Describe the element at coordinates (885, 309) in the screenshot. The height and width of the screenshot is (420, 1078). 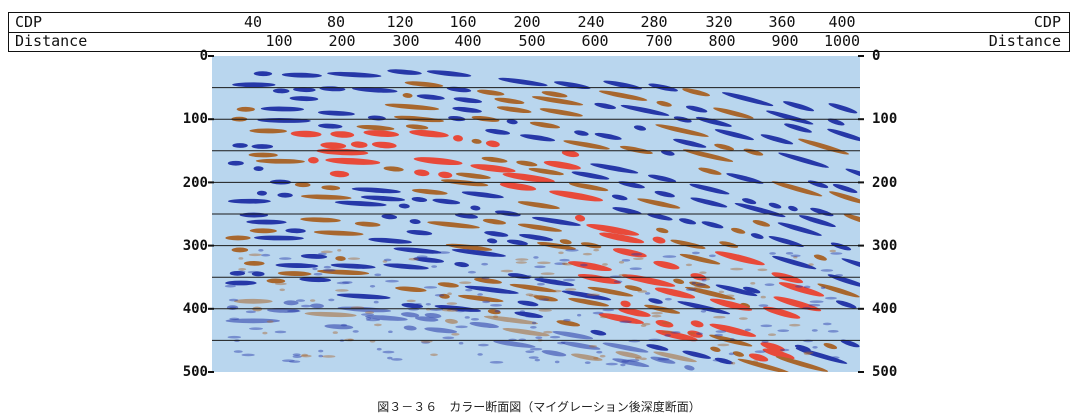
I see `depth-label-right: 400` at that location.